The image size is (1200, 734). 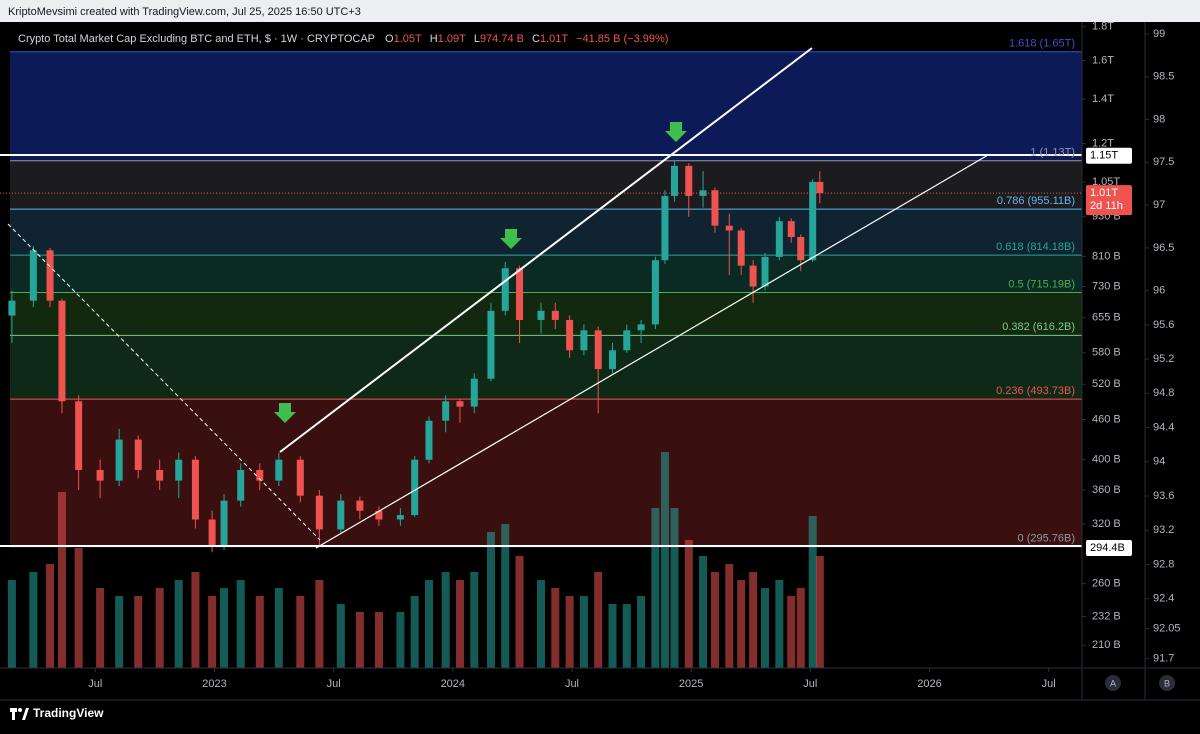 I want to click on fib-label: 0.5 (715.19B), so click(x=1041, y=284).